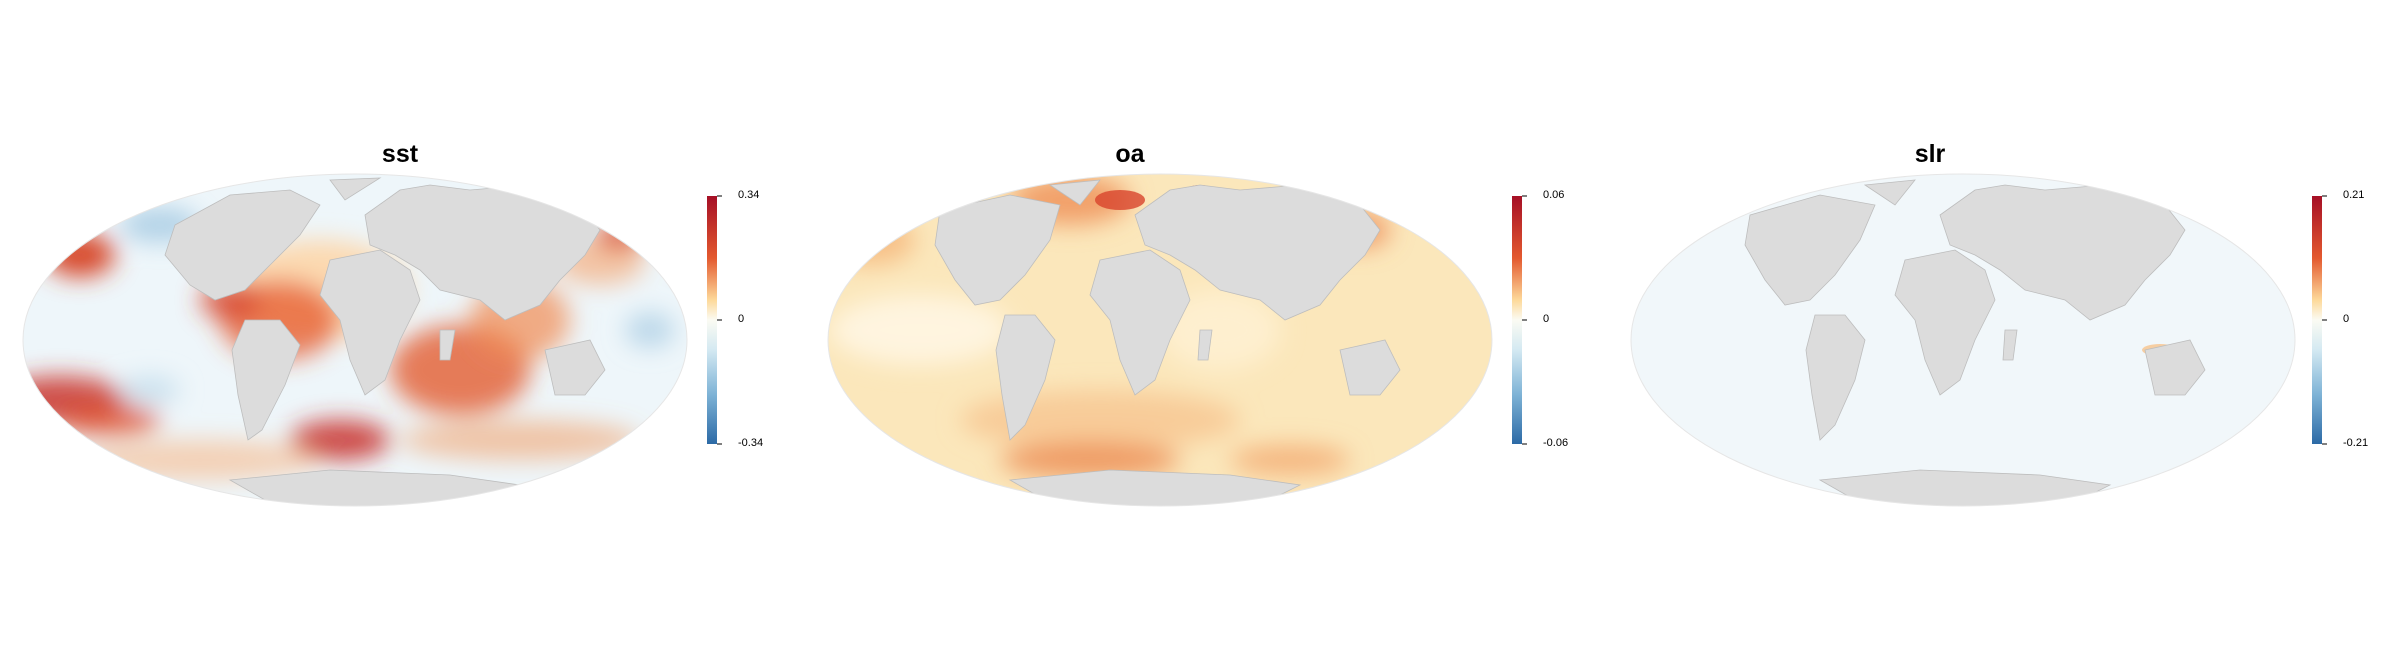 This screenshot has height=660, width=2400. What do you see at coordinates (1556, 443) in the screenshot?
I see `scale-min-label: -0.06` at bounding box center [1556, 443].